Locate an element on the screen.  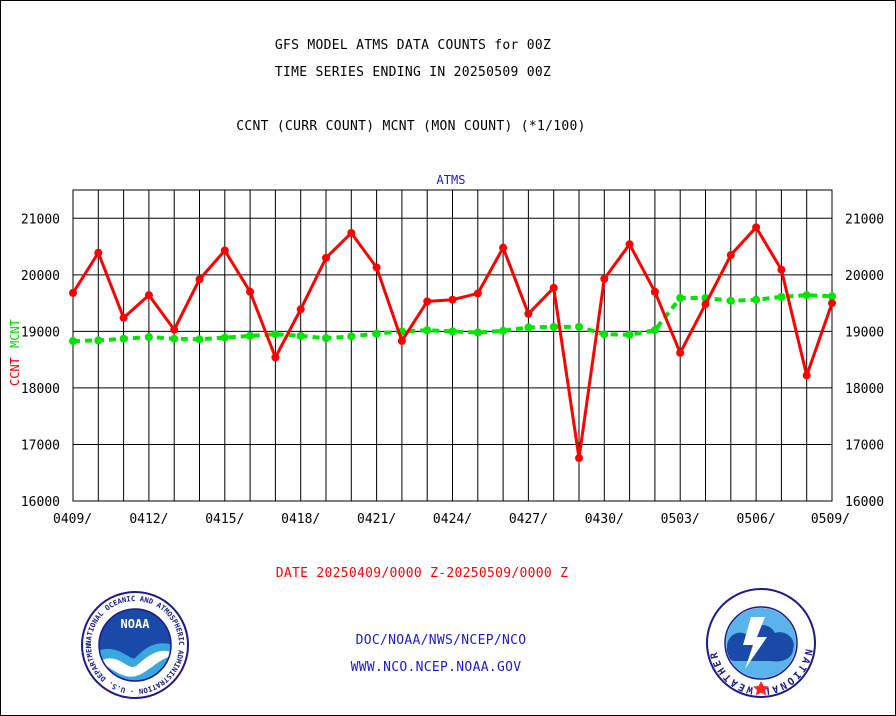
xtick-label: 0430/ is located at coordinates (604, 519).